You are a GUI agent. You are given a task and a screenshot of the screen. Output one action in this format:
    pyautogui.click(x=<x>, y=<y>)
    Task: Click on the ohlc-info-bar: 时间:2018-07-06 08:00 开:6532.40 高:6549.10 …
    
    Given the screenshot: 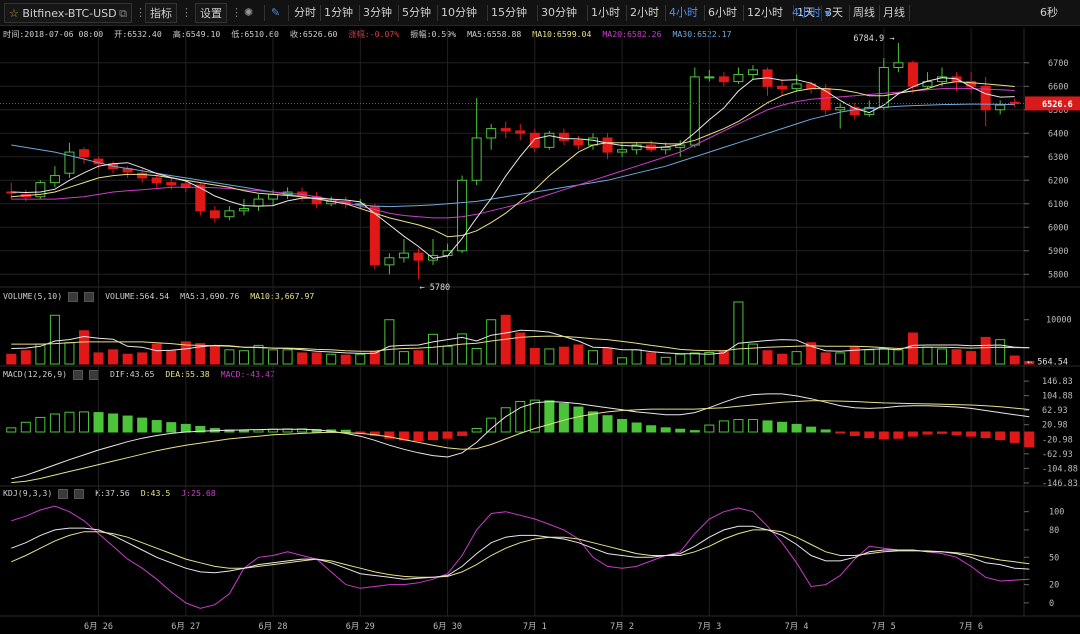 What is the action you would take?
    pyautogui.click(x=370, y=34)
    